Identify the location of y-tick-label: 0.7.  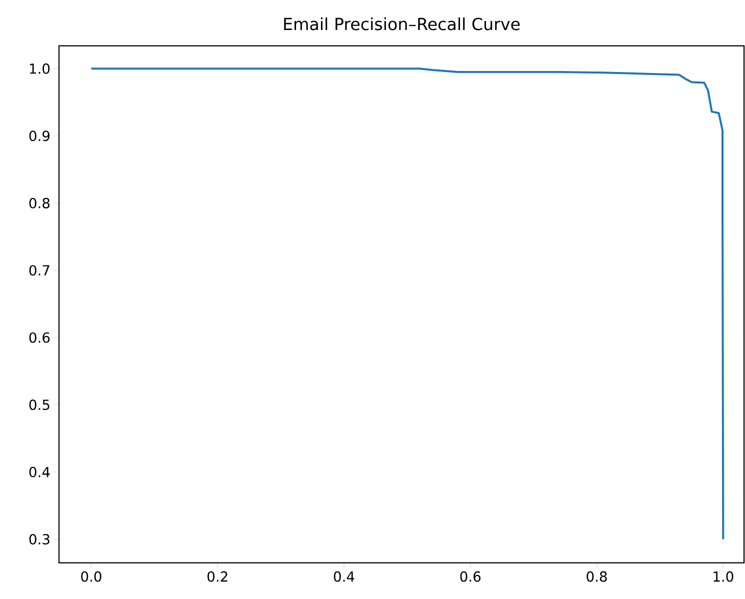
(39, 270).